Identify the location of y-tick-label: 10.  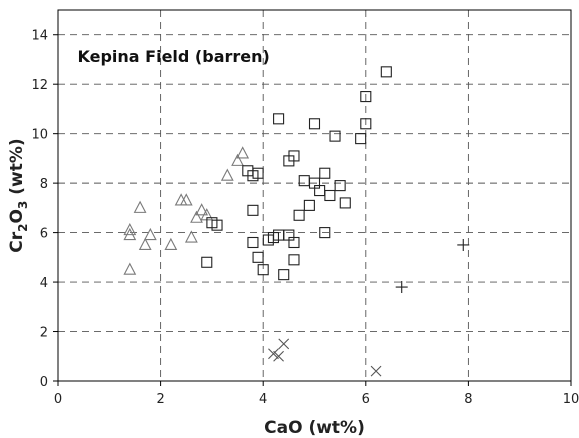
(39, 135).